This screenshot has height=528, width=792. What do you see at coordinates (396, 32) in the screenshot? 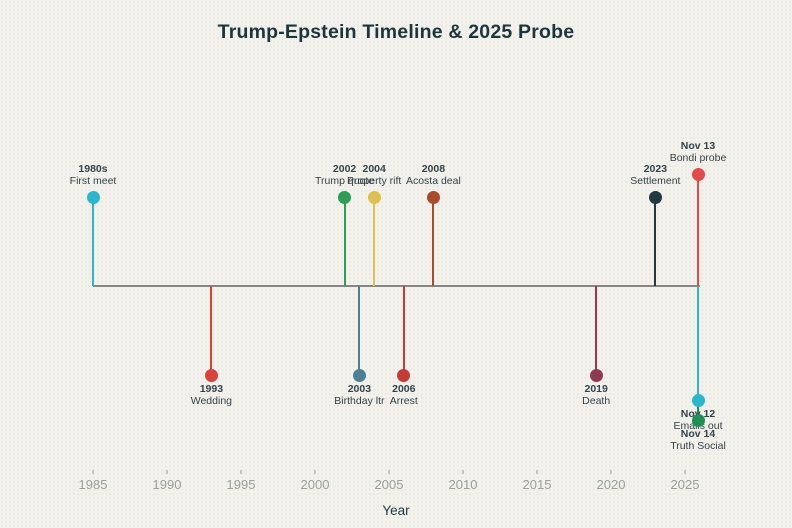
I see `chart-title: Trump-Epstein Timeline & 2025 Probe` at bounding box center [396, 32].